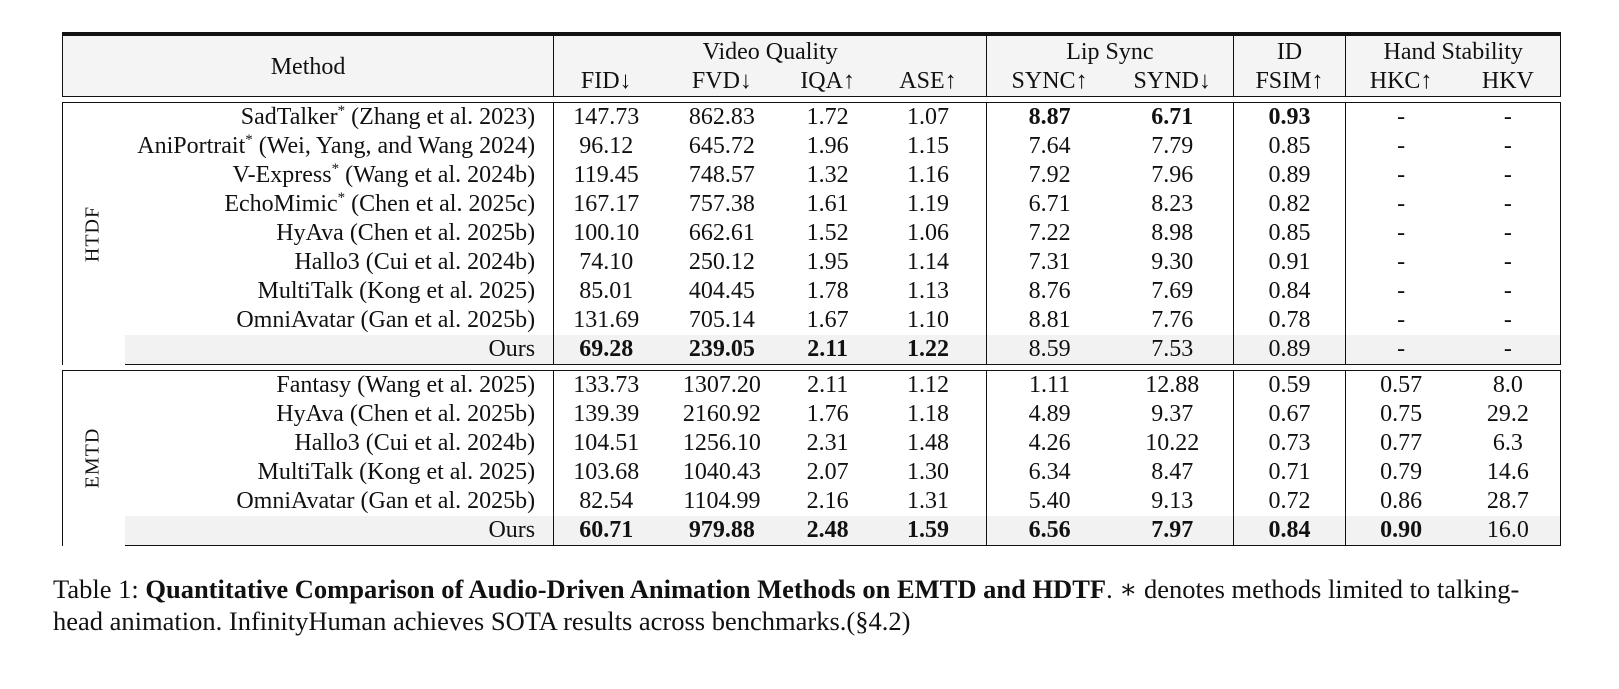 The width and height of the screenshot is (1619, 689). I want to click on value-cell: 1.06, so click(928, 233).